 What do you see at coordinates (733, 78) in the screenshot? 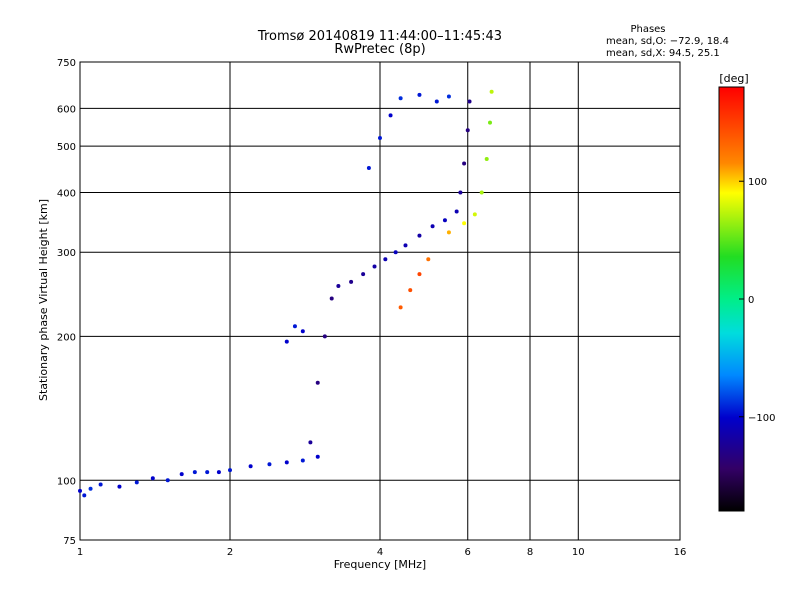
I see `colorbar-label: [deg]` at bounding box center [733, 78].